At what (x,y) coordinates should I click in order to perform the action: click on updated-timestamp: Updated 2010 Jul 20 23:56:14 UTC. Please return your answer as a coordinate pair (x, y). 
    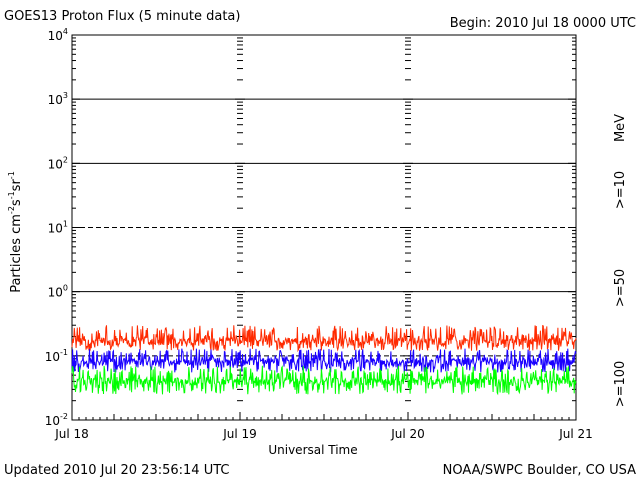
    Looking at the image, I should click on (116, 470).